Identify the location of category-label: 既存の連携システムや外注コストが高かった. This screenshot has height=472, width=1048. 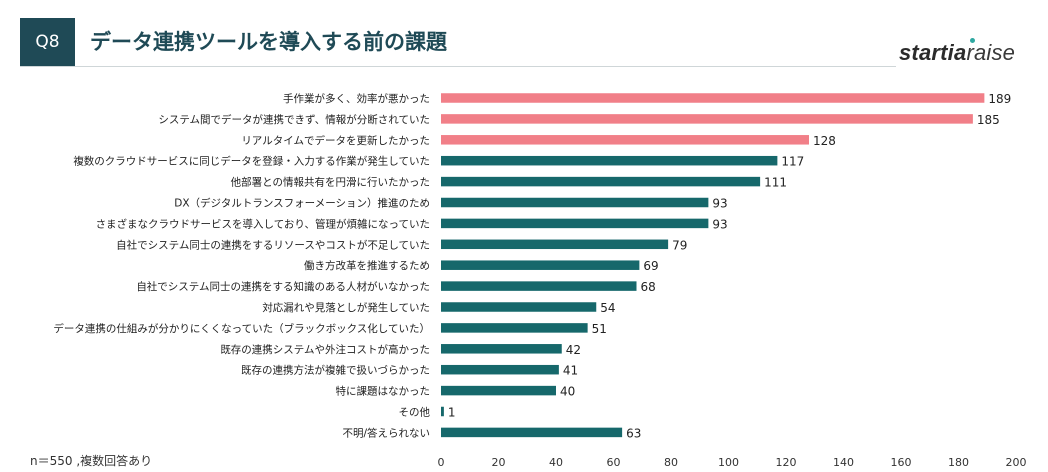
(325, 349).